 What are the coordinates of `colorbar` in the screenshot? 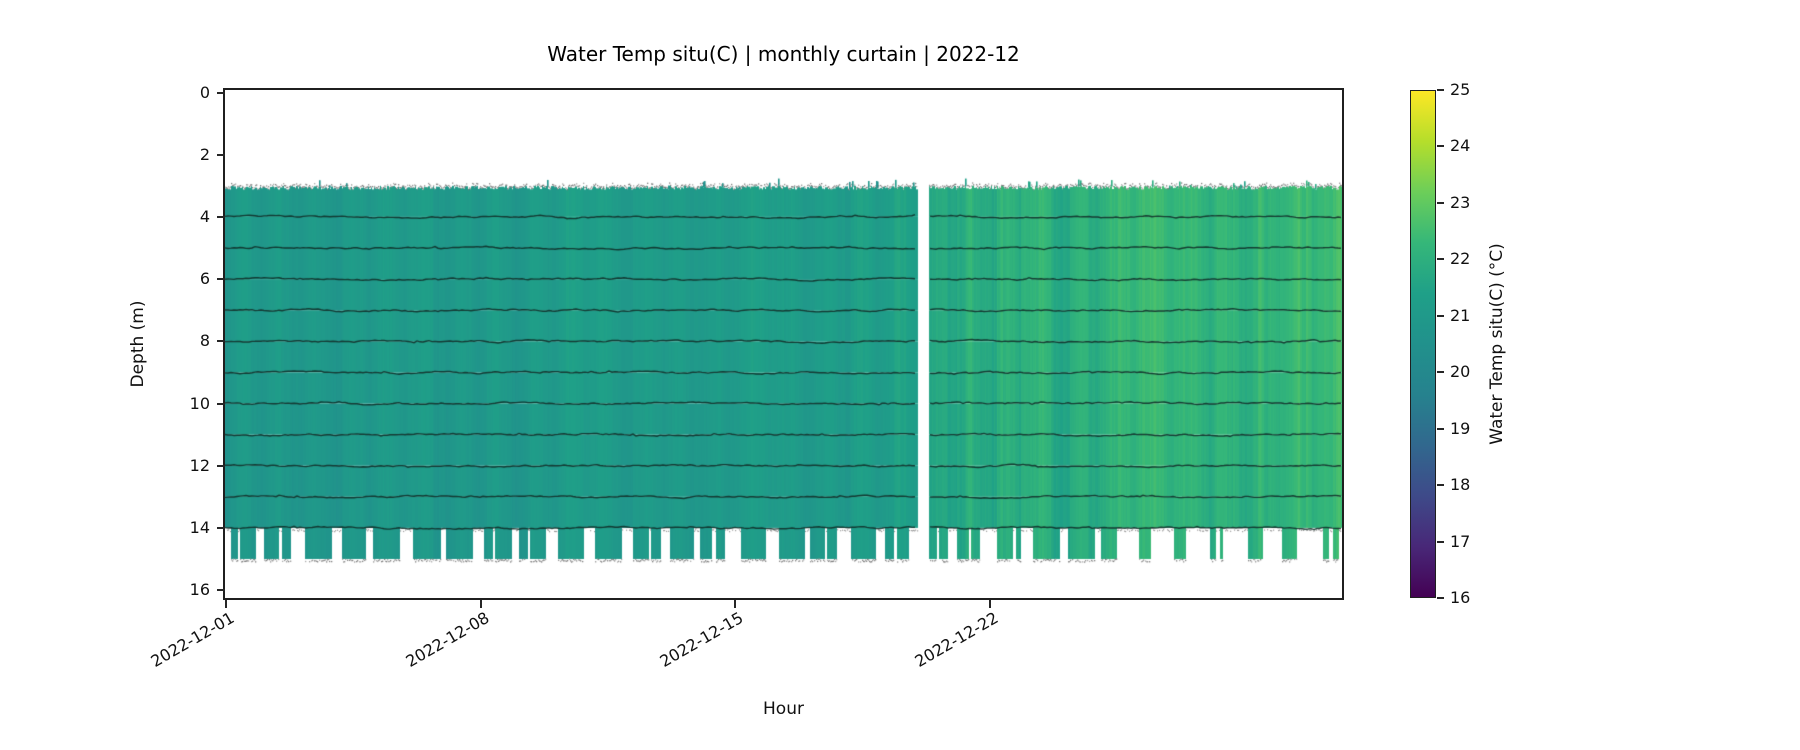 It's located at (1423, 344).